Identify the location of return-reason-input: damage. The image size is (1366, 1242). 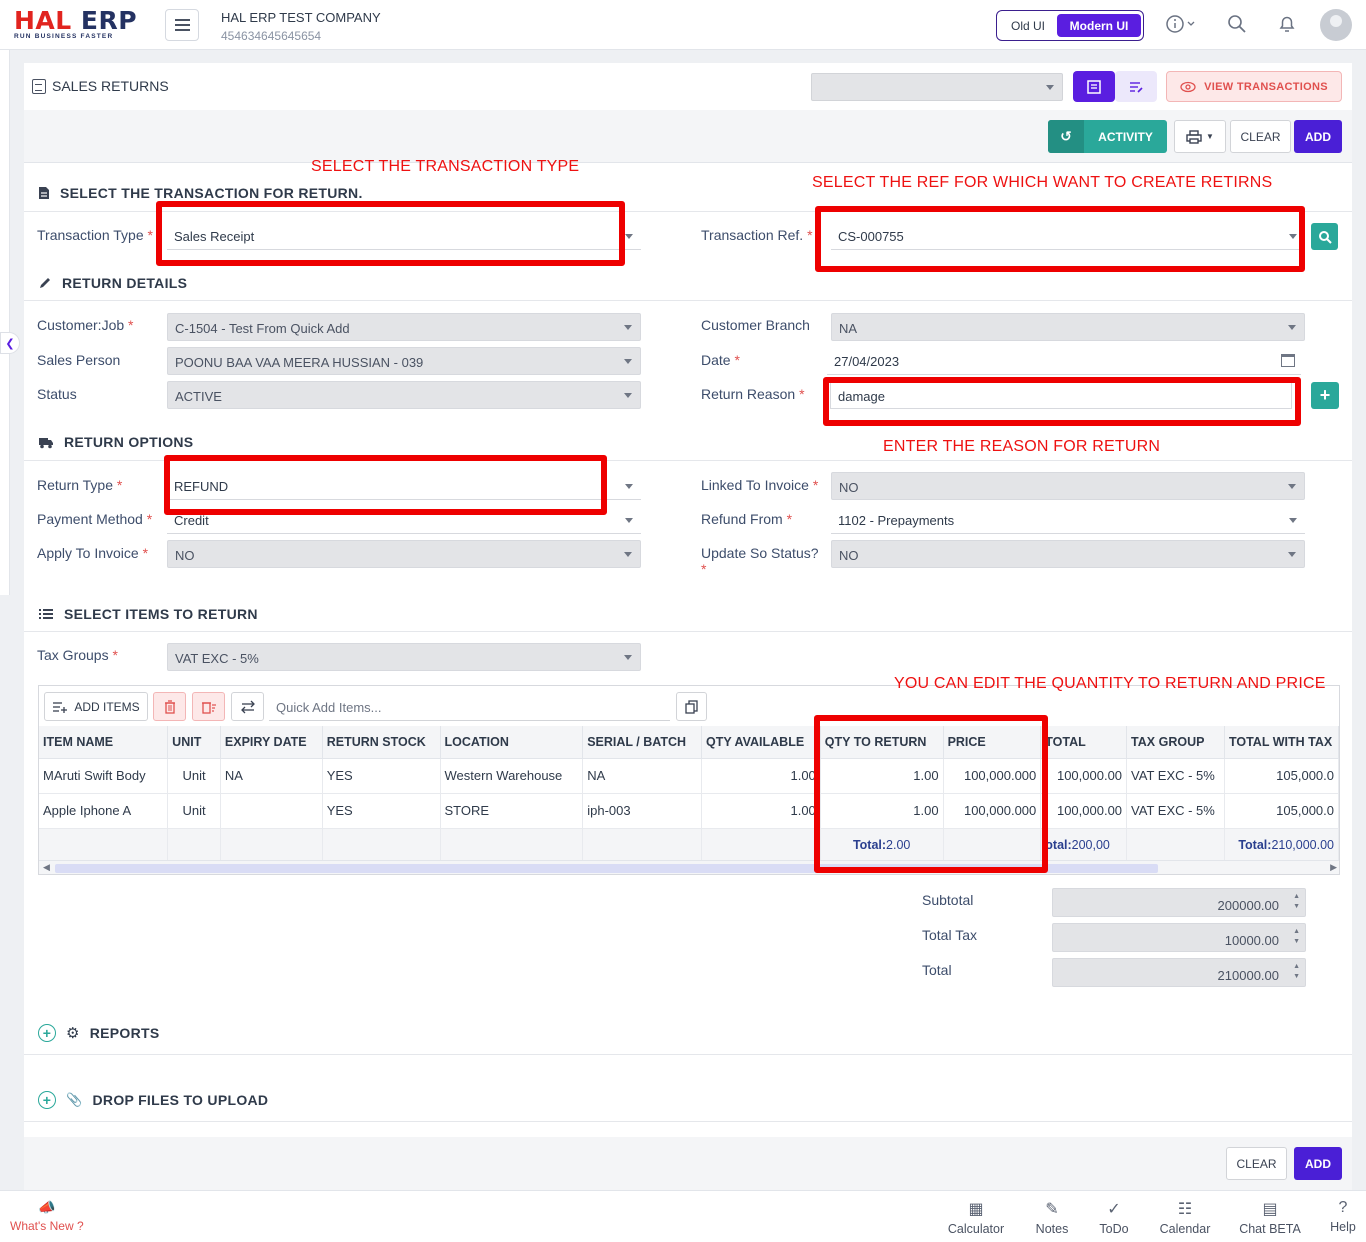
(1061, 395).